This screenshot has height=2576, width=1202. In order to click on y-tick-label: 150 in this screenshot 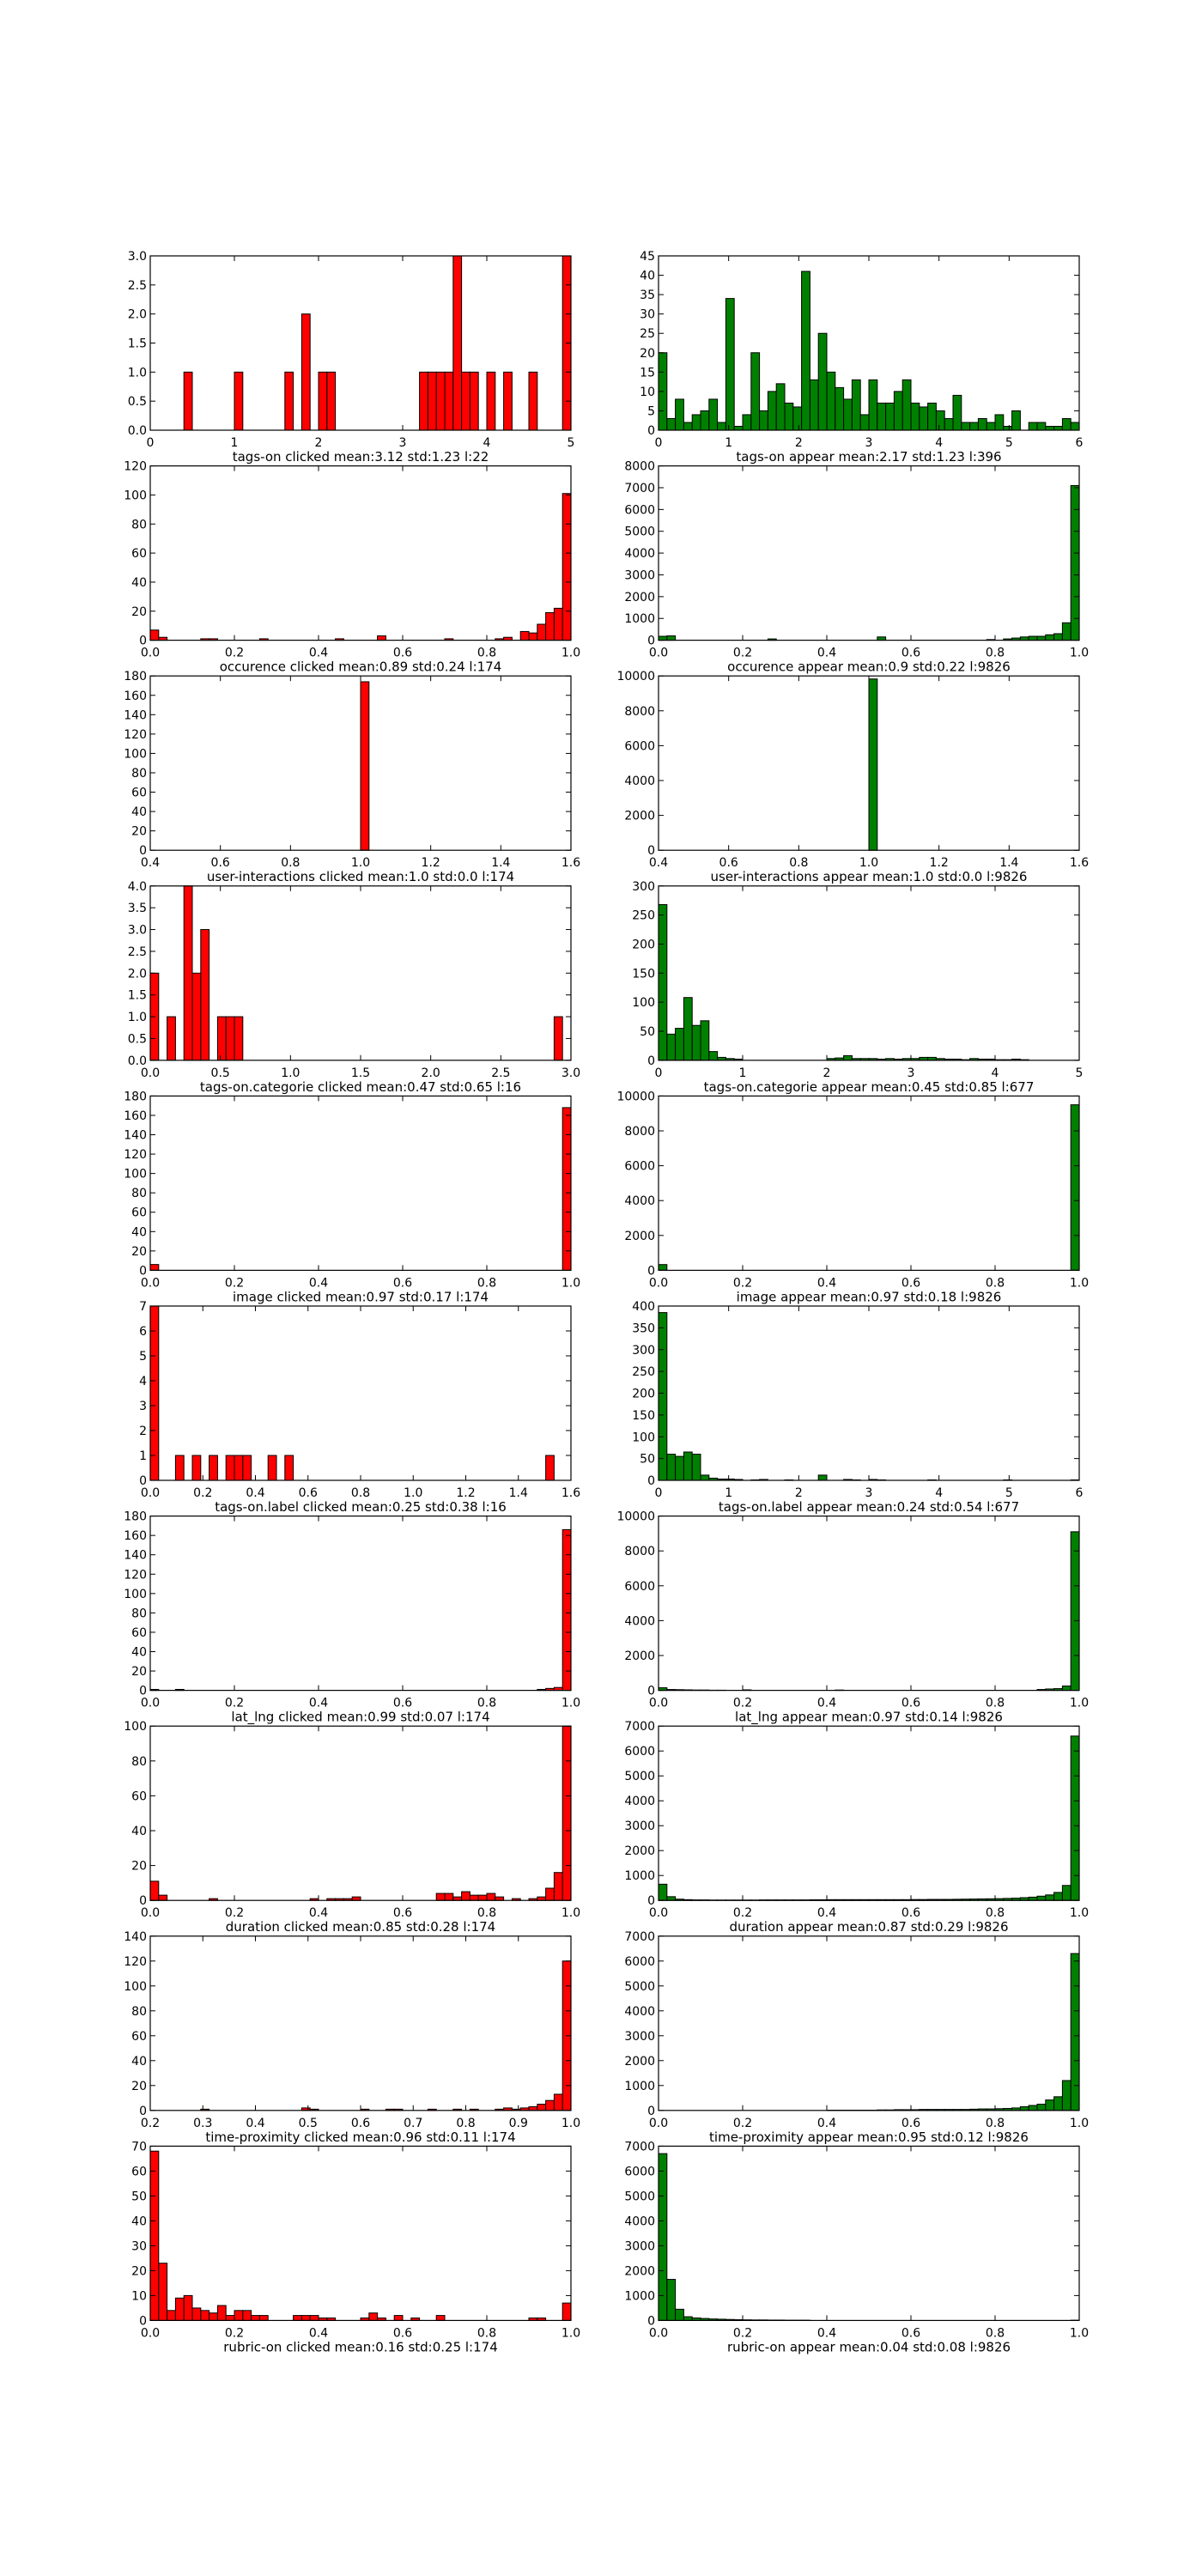, I will do `click(644, 974)`.